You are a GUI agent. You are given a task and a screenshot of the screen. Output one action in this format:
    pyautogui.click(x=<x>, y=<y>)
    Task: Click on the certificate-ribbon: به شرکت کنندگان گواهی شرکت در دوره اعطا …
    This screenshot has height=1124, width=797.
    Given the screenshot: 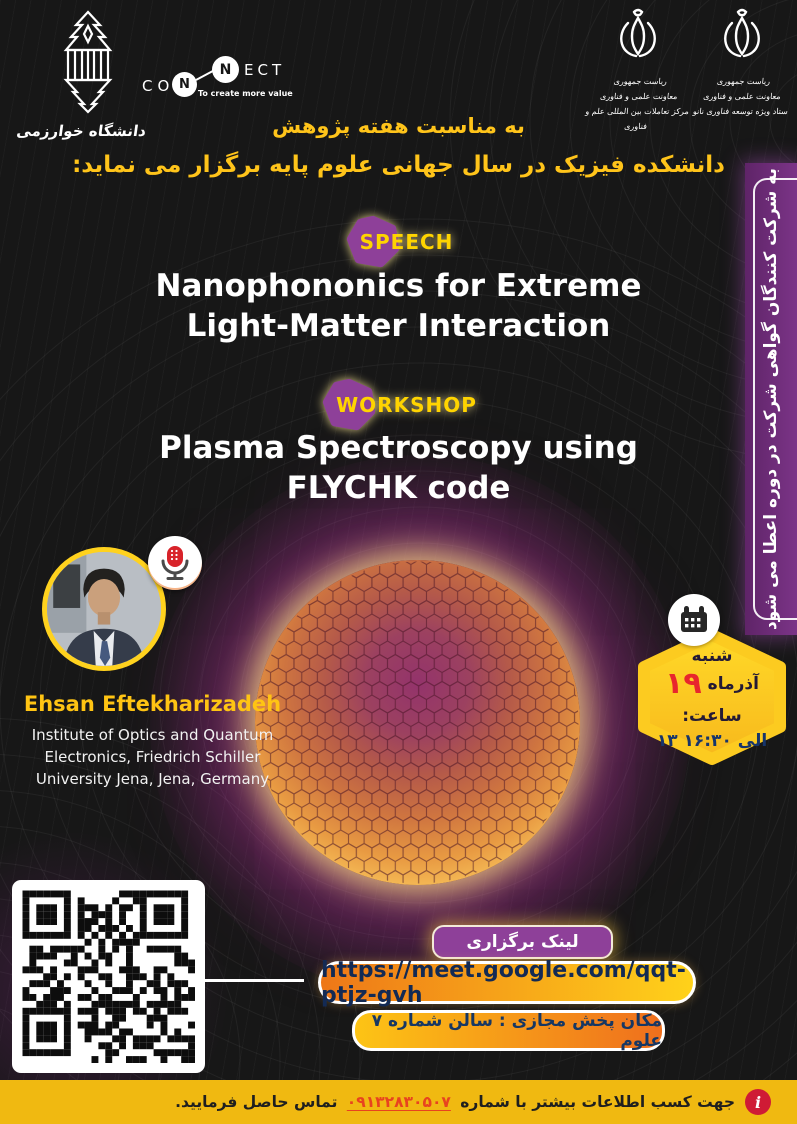 What is the action you would take?
    pyautogui.click(x=771, y=399)
    